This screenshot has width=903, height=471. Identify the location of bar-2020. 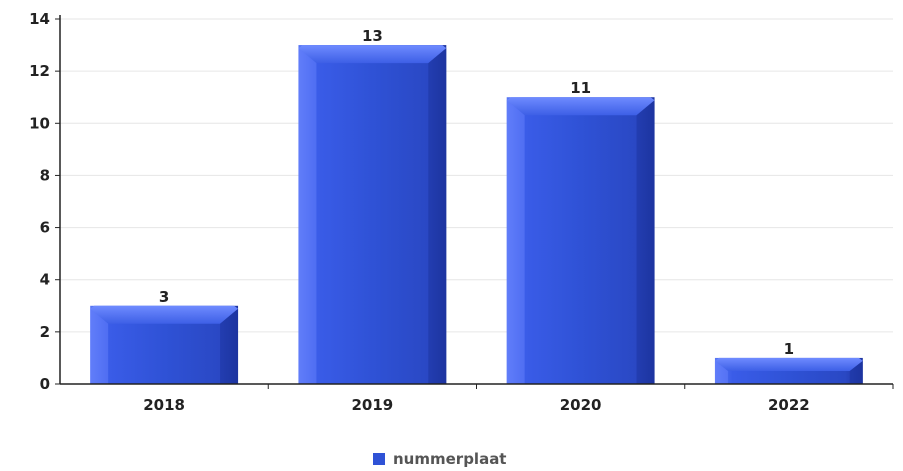
(580, 240).